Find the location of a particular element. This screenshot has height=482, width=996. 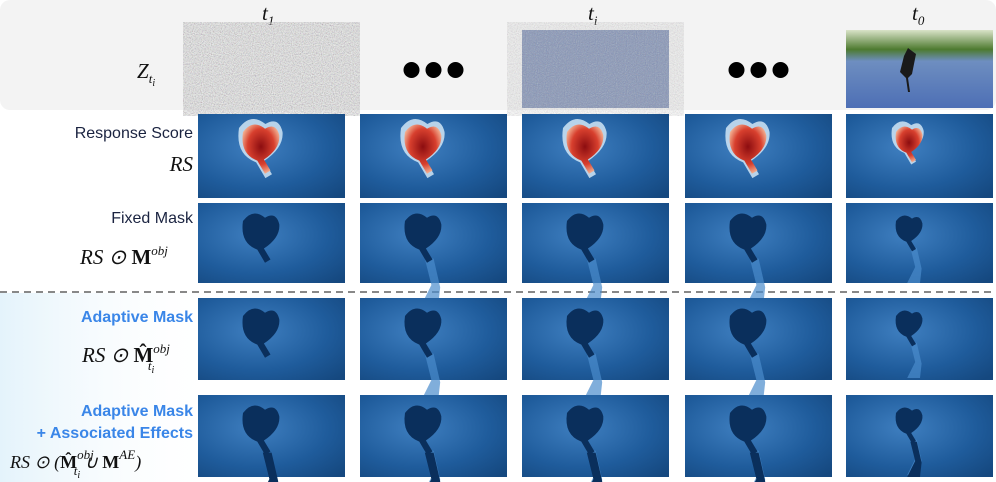

formula: RS is located at coordinates (181, 164).